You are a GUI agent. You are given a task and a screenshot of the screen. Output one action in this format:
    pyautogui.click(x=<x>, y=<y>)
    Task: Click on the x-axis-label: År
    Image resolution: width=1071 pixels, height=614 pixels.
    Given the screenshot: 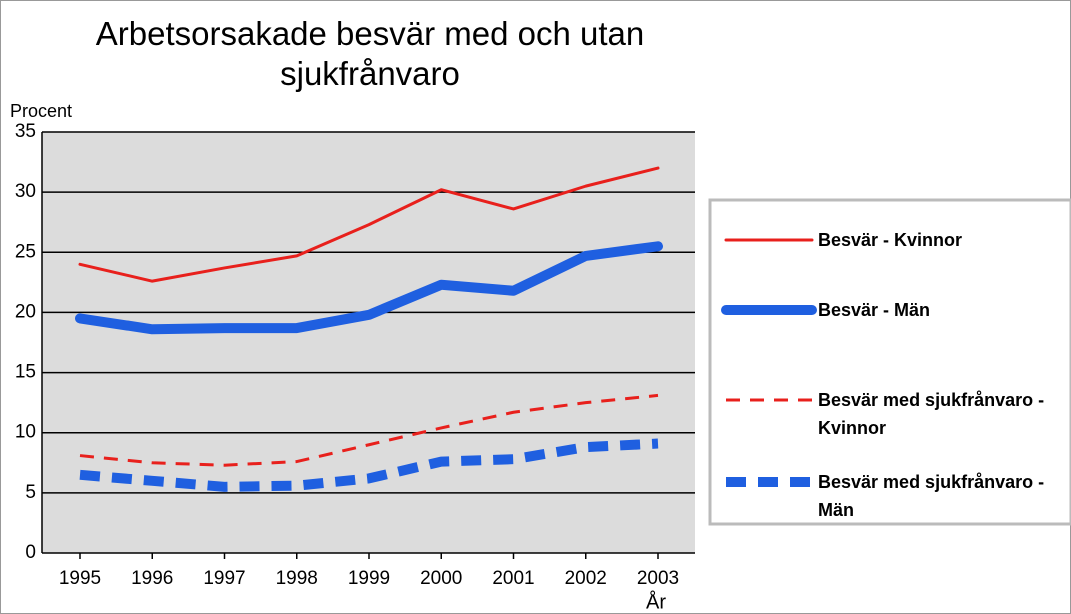 What is the action you would take?
    pyautogui.click(x=656, y=601)
    